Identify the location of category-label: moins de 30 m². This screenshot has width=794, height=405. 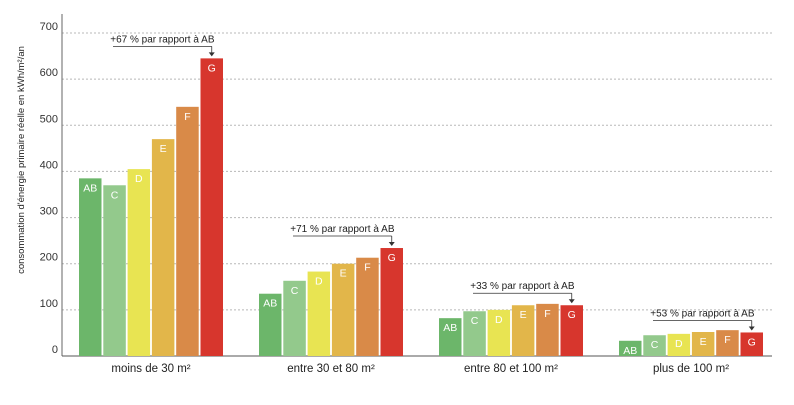
(150, 369).